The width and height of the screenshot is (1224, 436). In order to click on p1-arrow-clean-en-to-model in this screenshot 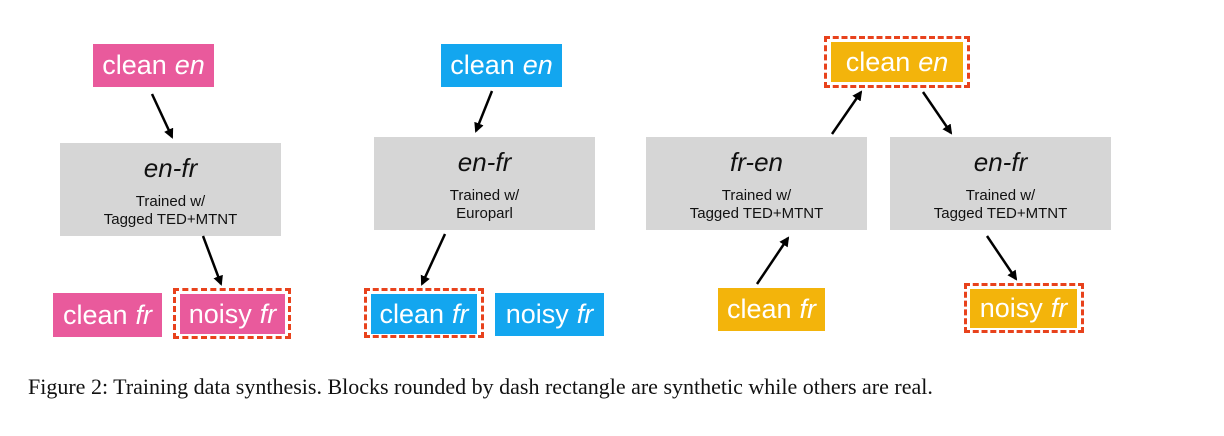, I will do `click(162, 116)`.